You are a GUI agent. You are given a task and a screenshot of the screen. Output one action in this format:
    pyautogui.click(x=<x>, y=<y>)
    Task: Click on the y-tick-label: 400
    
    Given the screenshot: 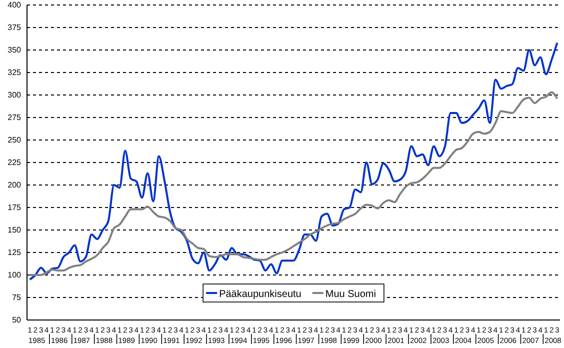 What is the action you would take?
    pyautogui.click(x=15, y=5)
    